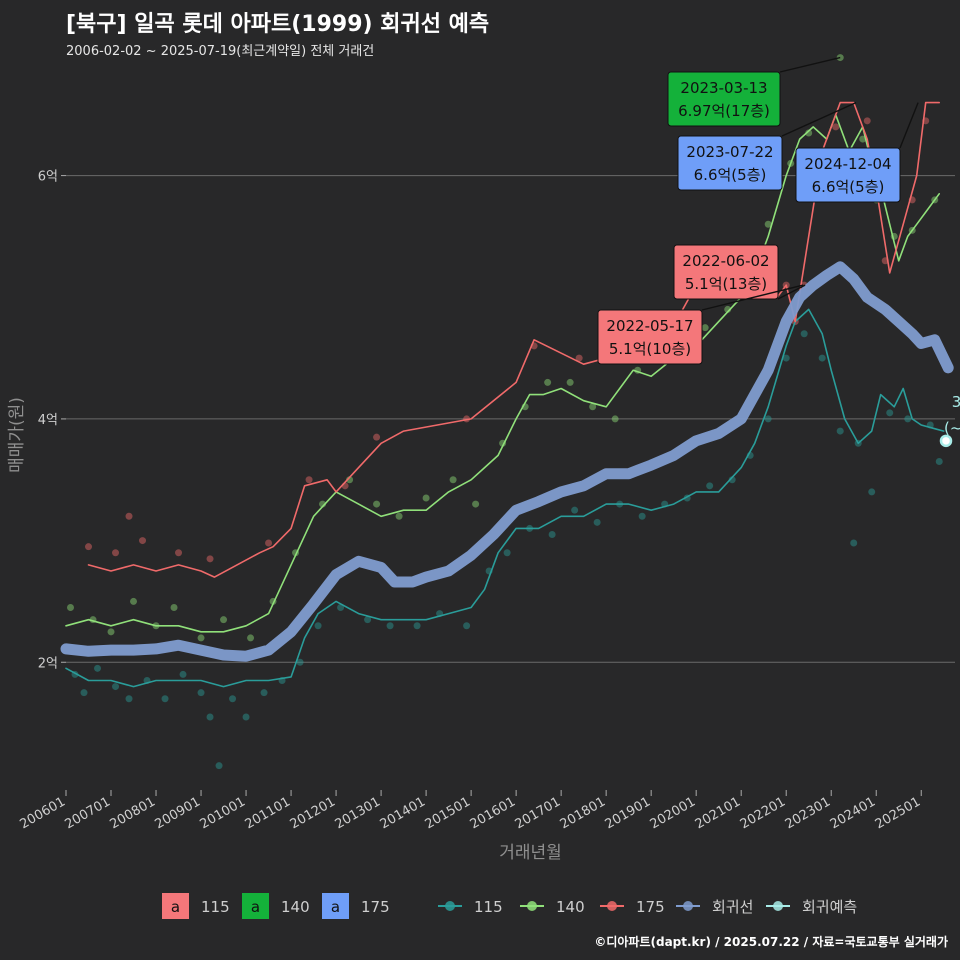  I want to click on x-tick-label: 202401, so click(853, 813).